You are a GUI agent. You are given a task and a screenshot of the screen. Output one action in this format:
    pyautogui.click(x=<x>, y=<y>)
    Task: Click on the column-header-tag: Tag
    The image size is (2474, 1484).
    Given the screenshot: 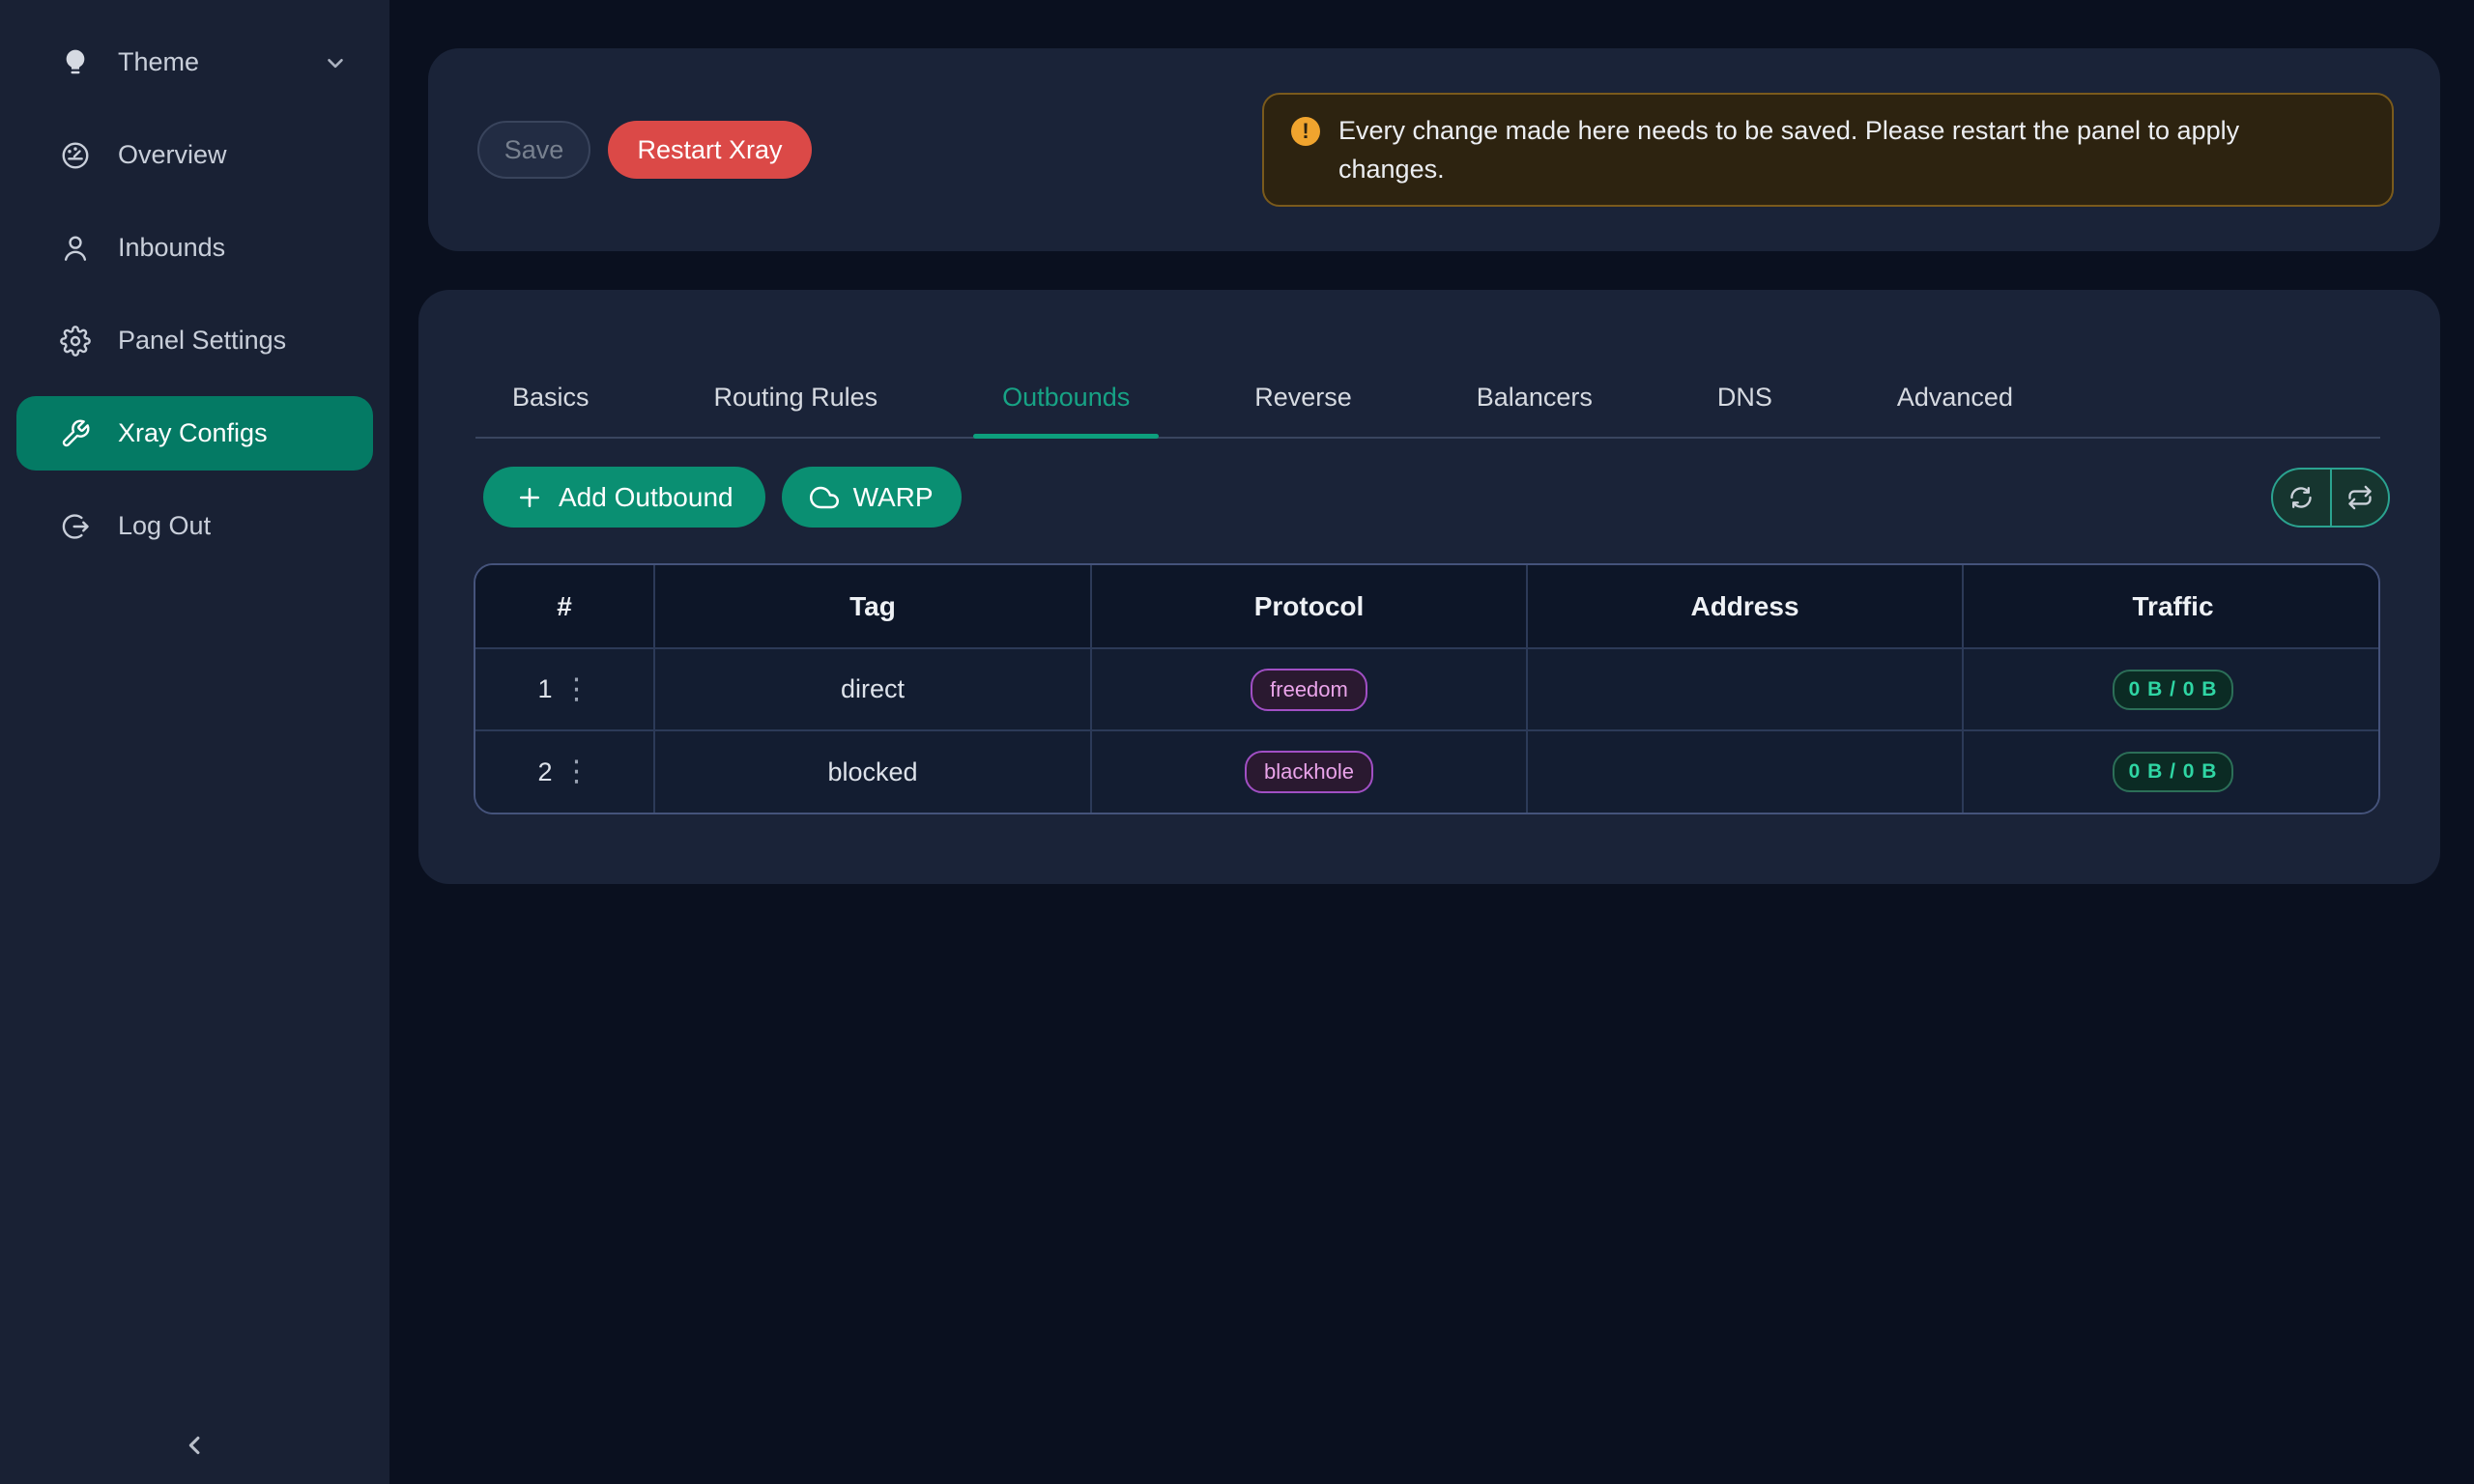 What is the action you would take?
    pyautogui.click(x=873, y=607)
    